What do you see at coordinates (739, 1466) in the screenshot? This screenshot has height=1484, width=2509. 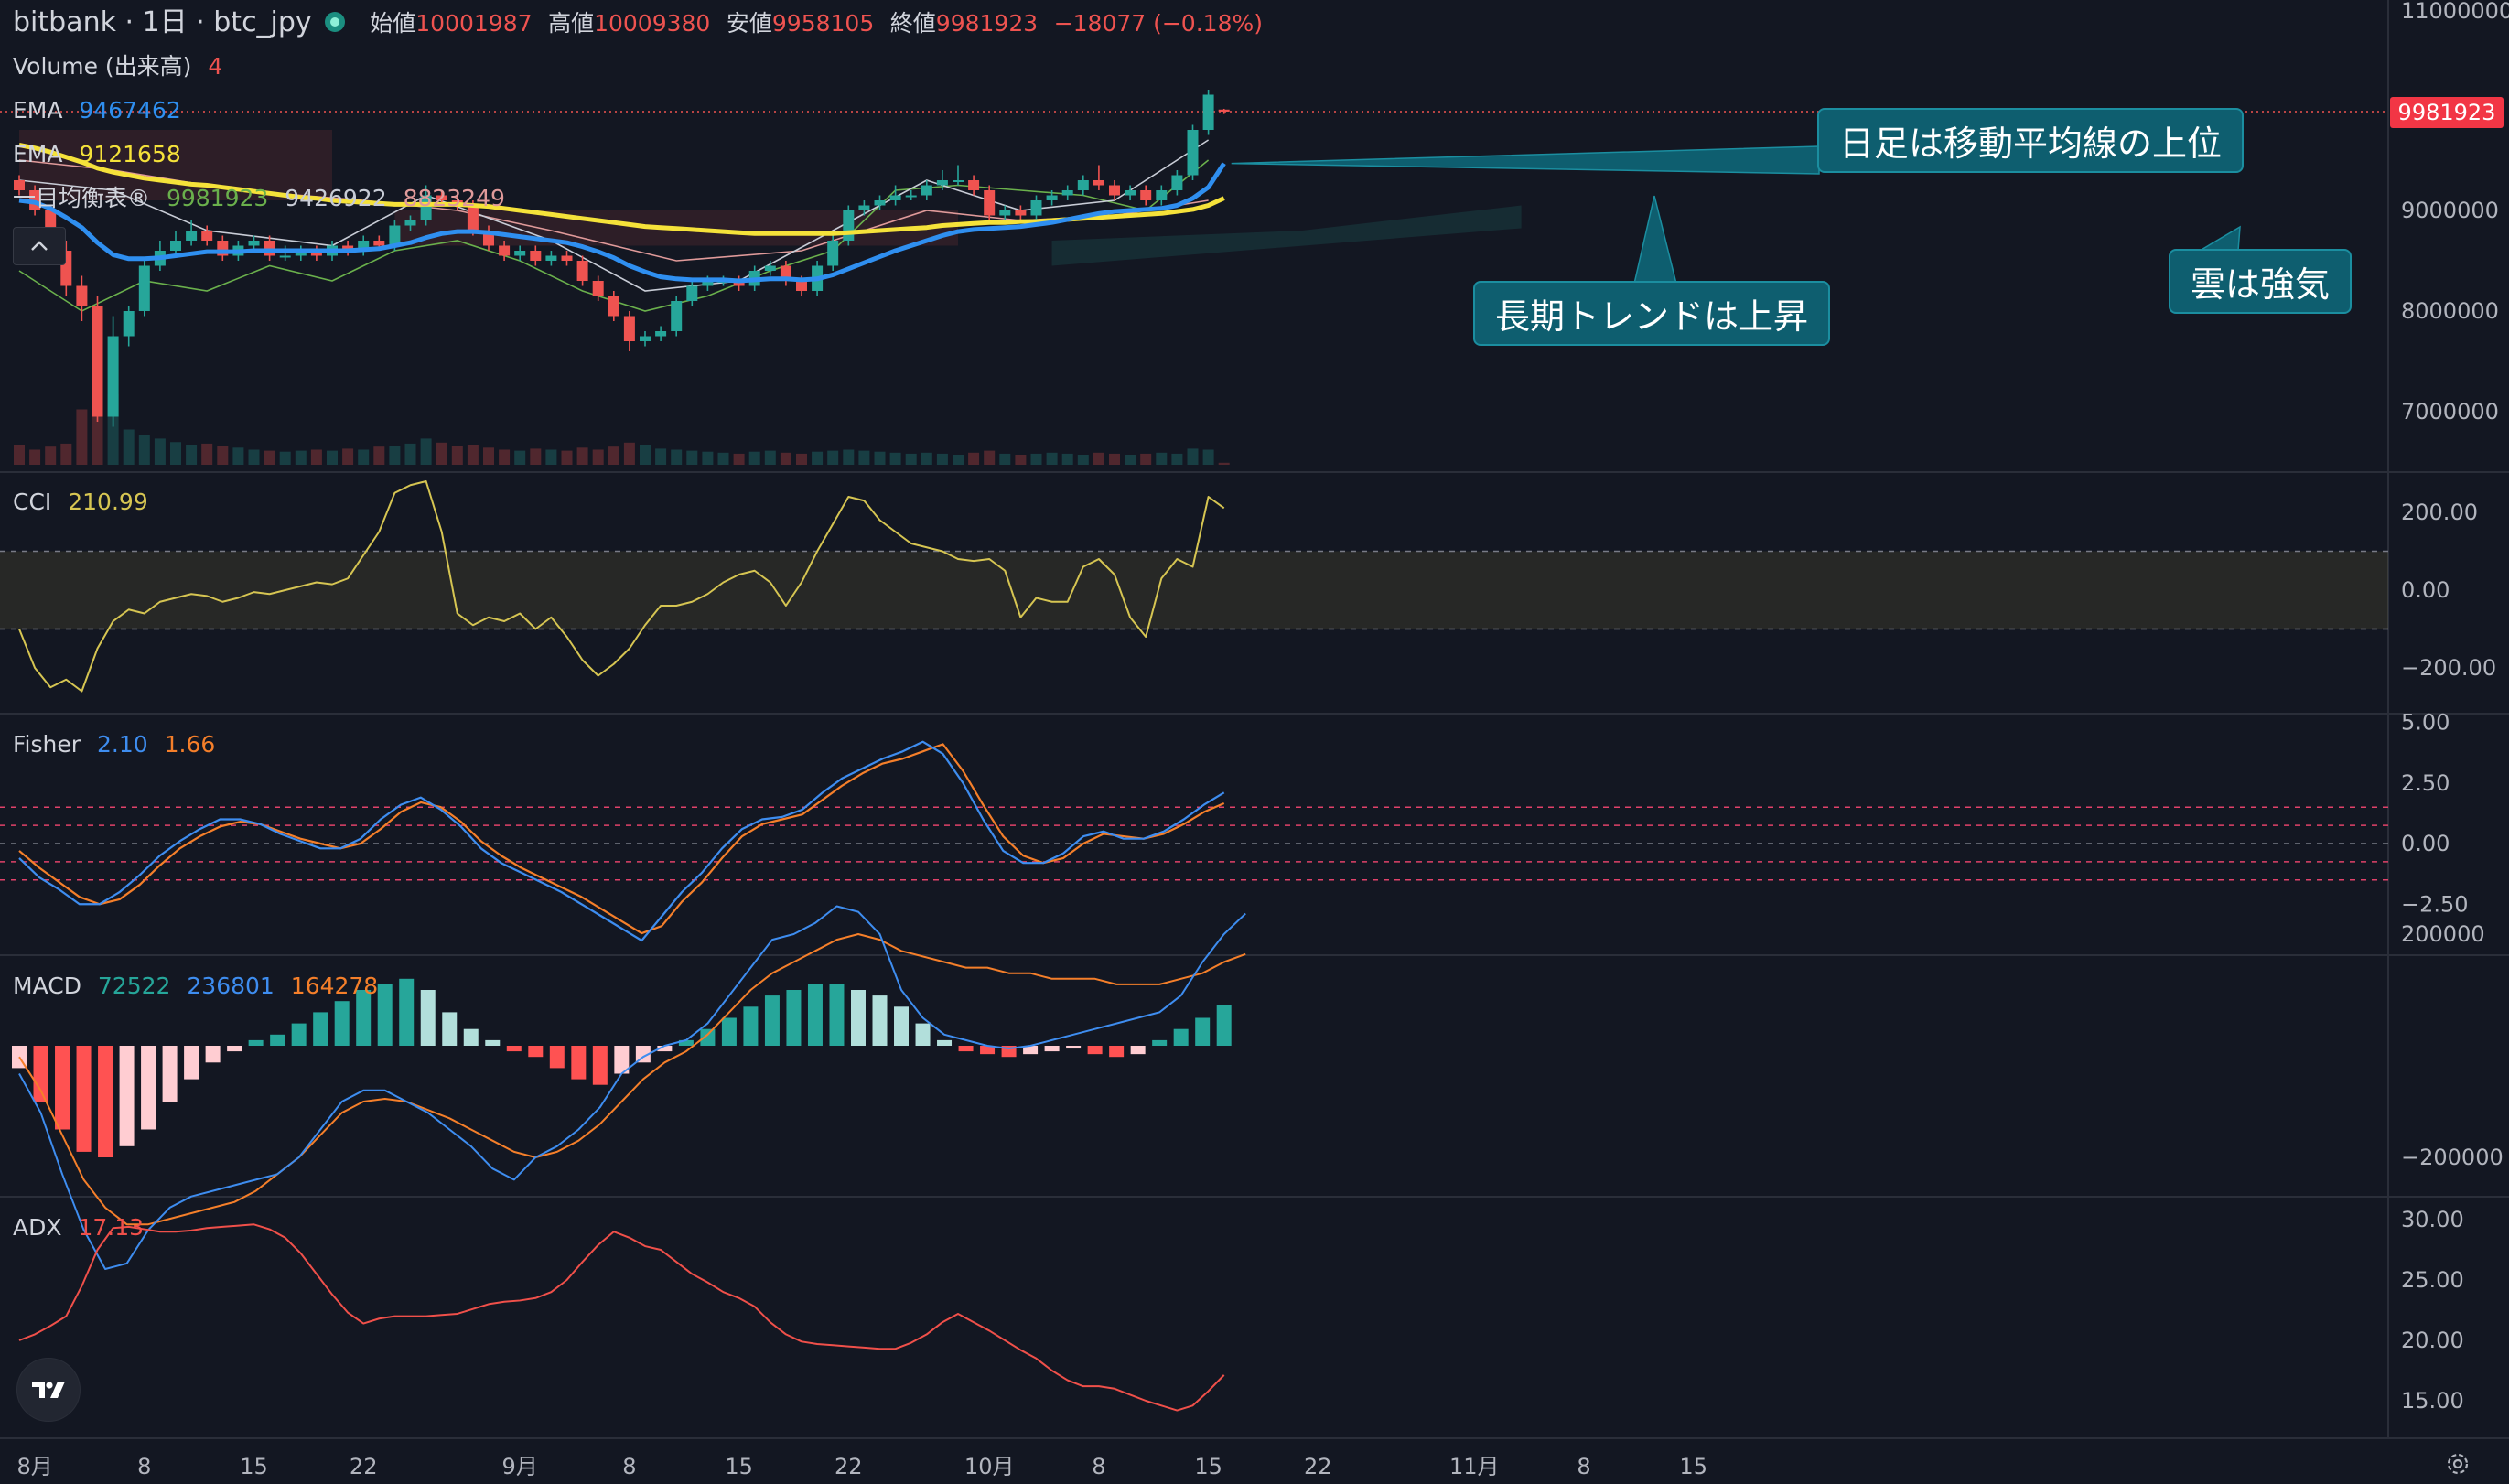 I see `time-tick-label: 15` at bounding box center [739, 1466].